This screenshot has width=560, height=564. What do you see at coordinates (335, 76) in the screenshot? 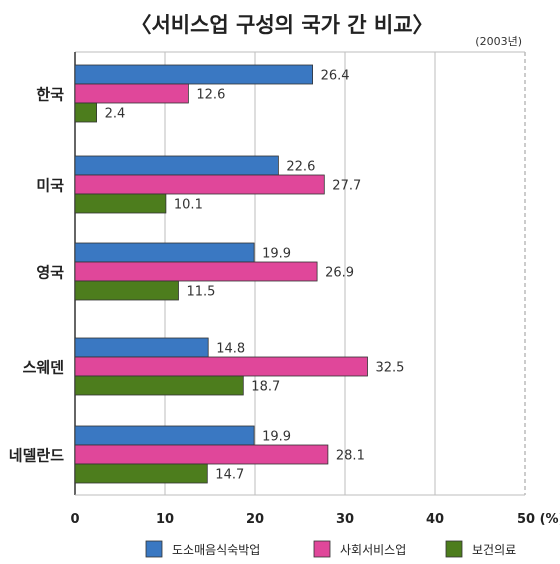
I see `value-label: 26.4` at bounding box center [335, 76].